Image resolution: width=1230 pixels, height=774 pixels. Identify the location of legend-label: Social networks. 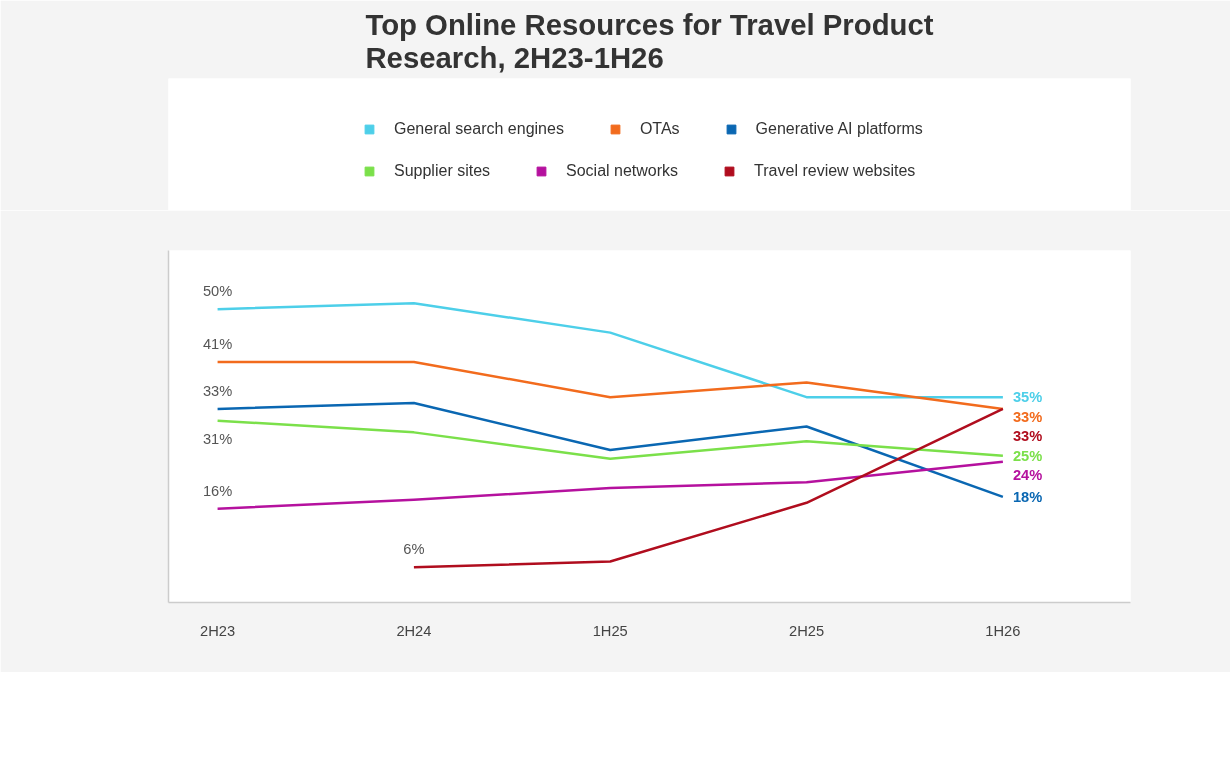
(622, 171).